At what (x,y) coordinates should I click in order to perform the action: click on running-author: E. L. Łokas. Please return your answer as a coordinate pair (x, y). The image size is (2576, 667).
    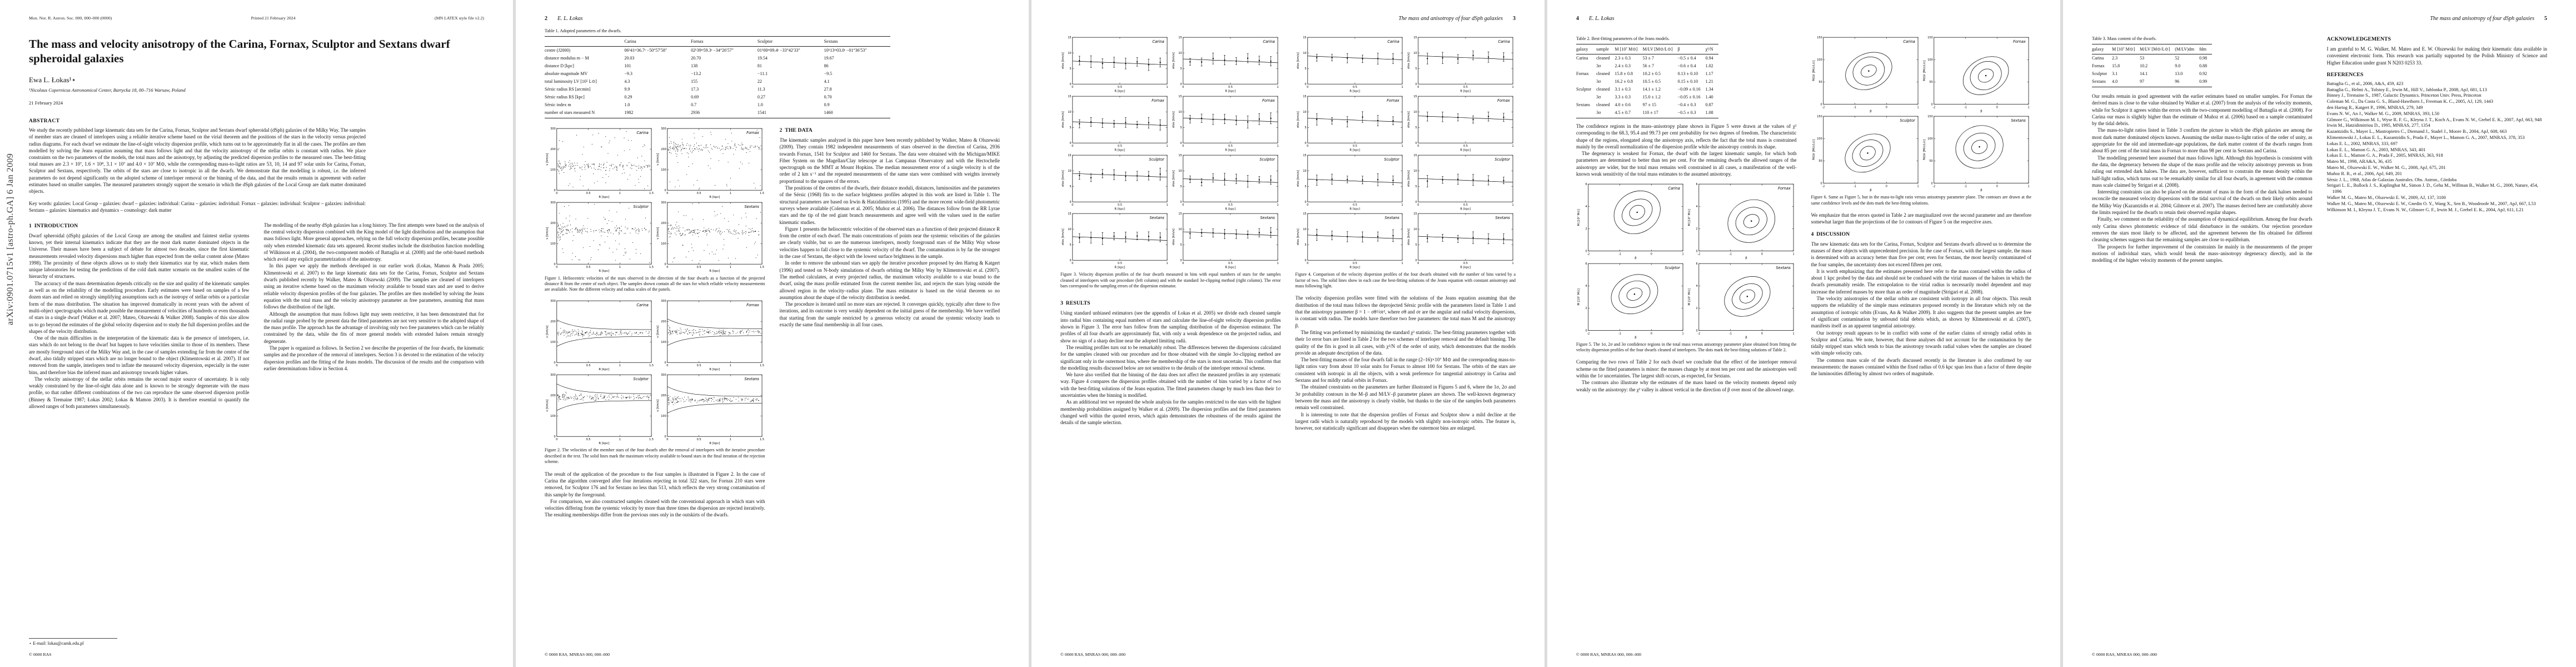
    Looking at the image, I should click on (570, 19).